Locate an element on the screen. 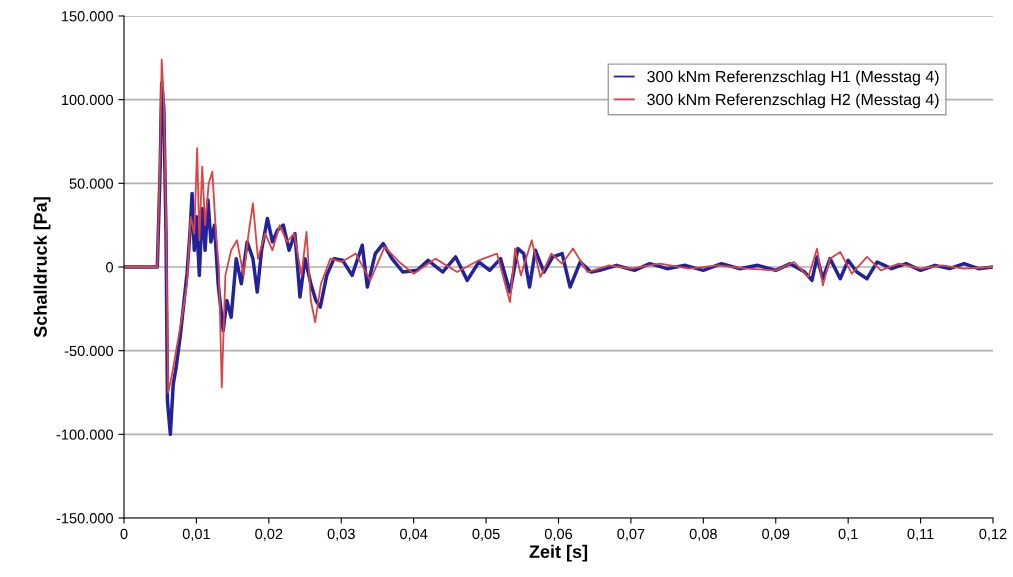  x-tick-label: 0,05 is located at coordinates (486, 534).